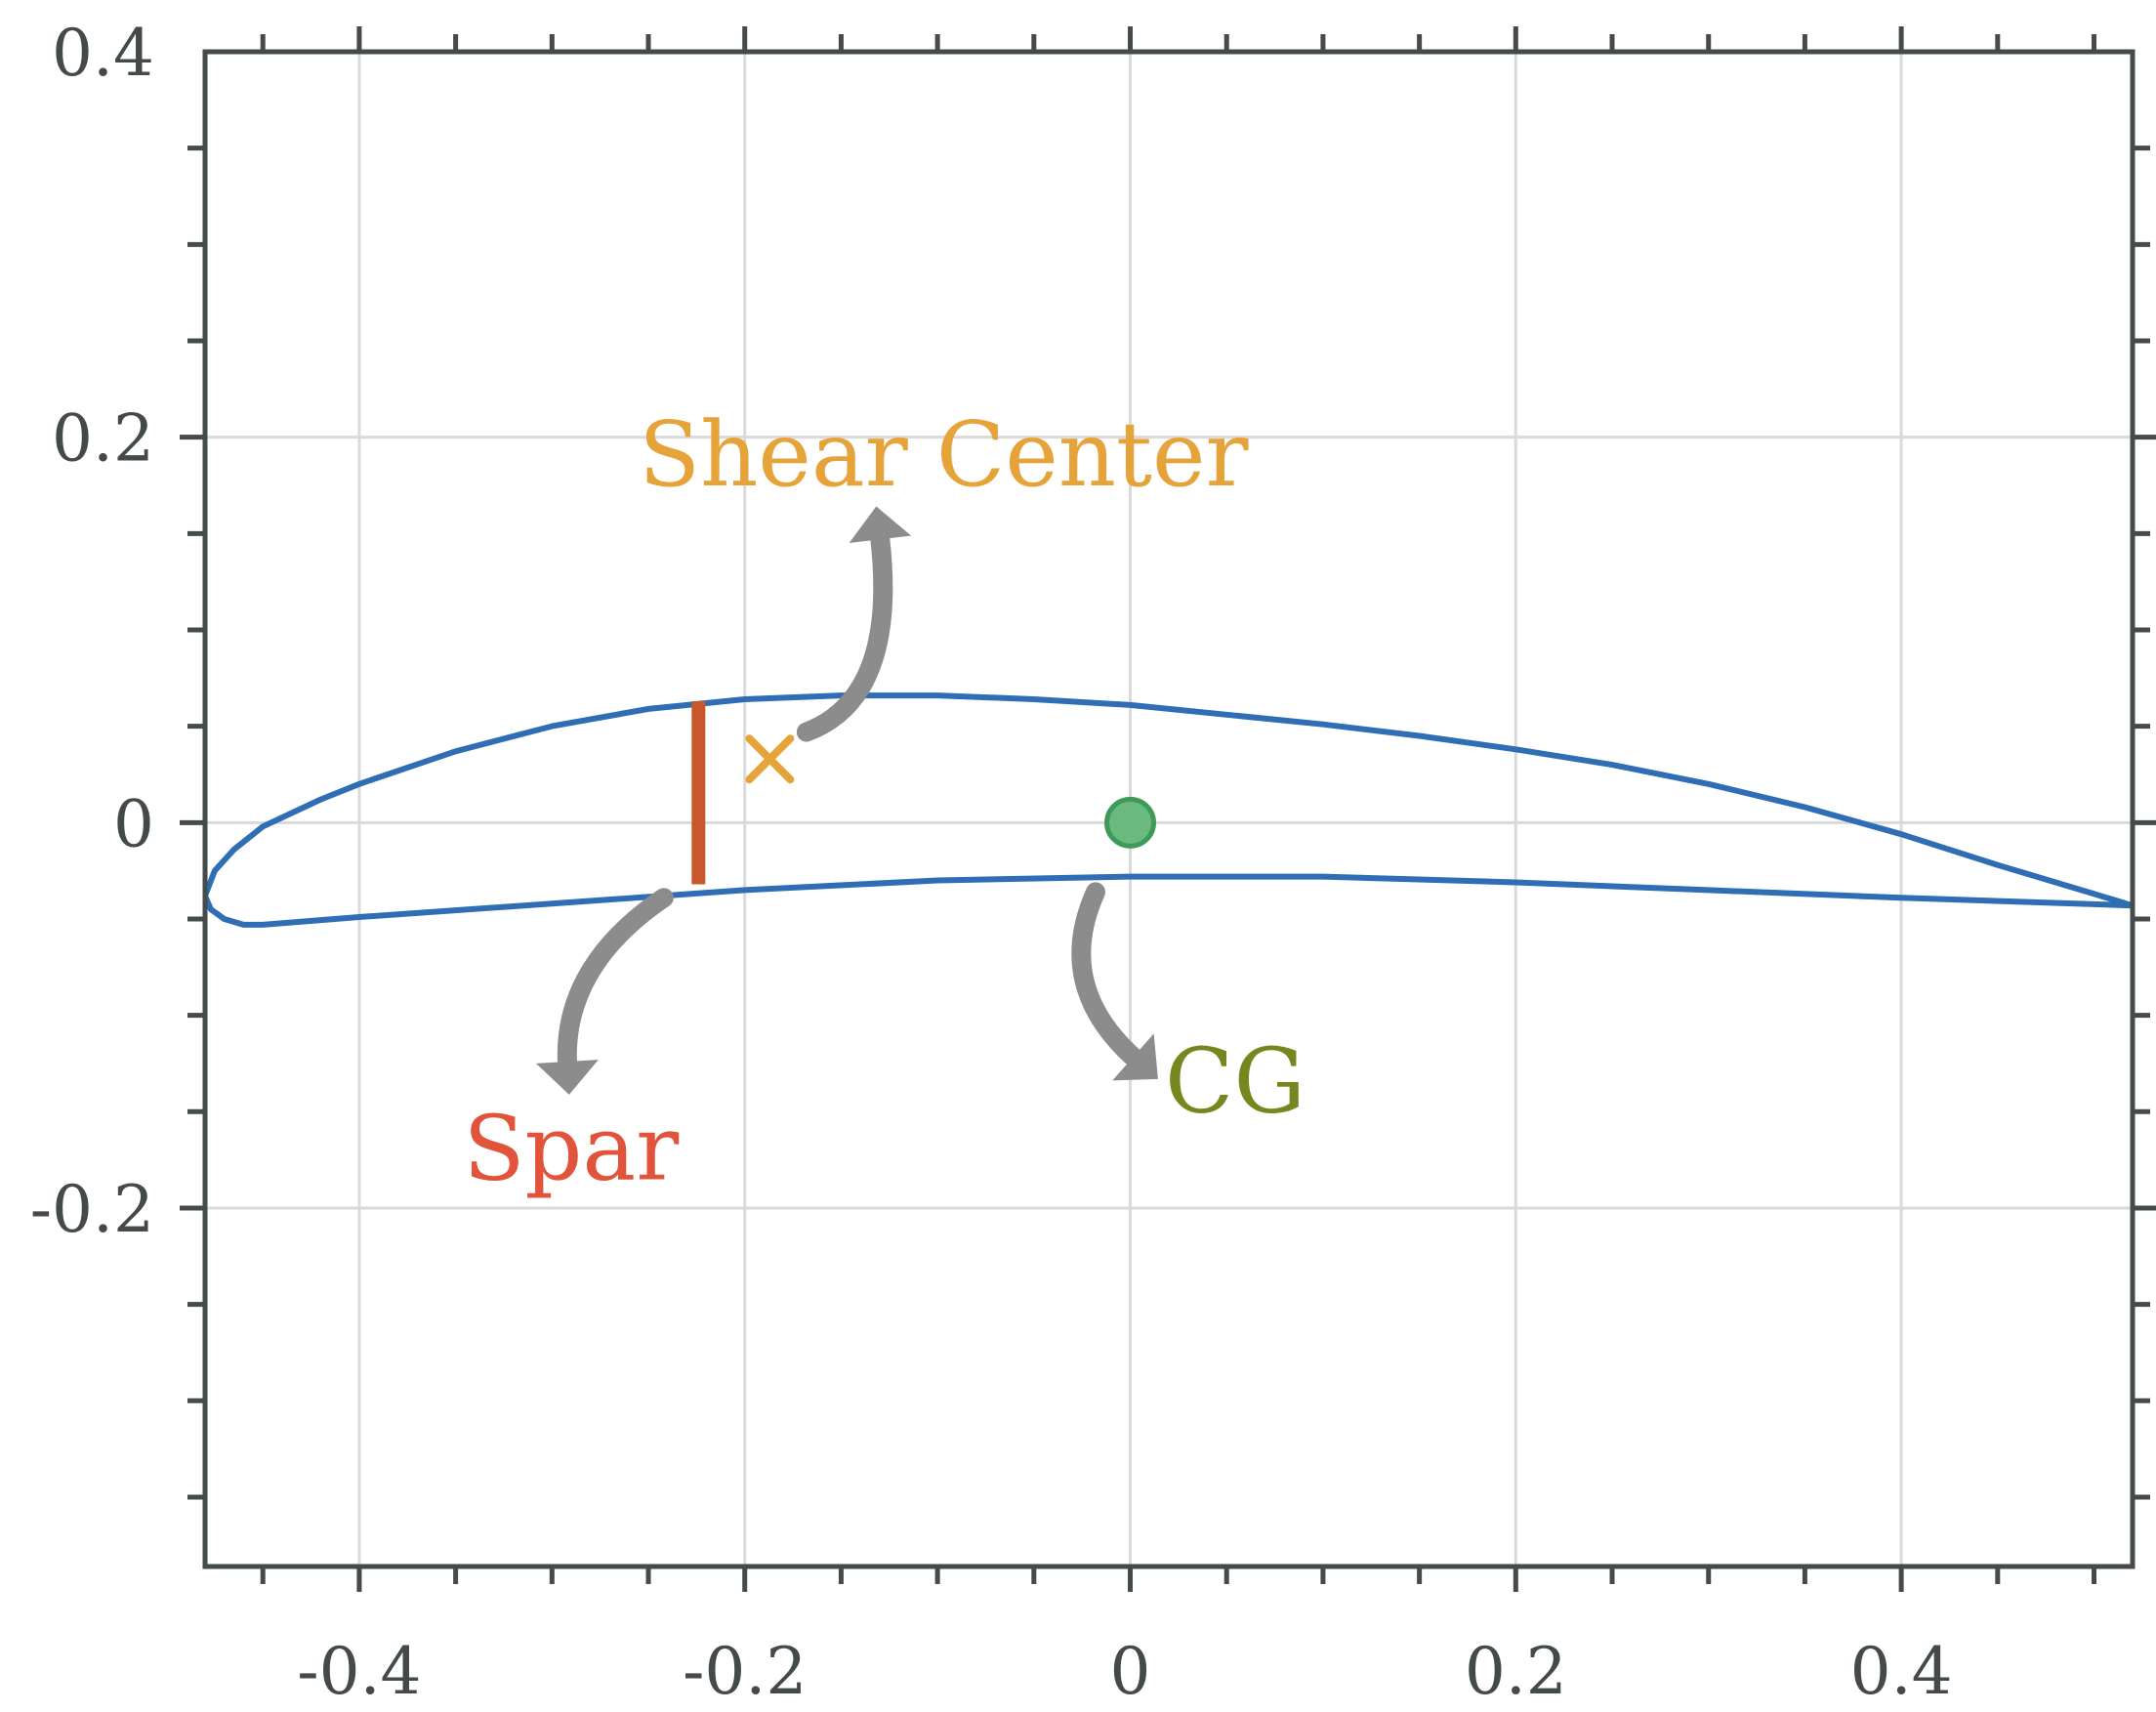  What do you see at coordinates (1131, 1672) in the screenshot?
I see `x-tick-label: 0` at bounding box center [1131, 1672].